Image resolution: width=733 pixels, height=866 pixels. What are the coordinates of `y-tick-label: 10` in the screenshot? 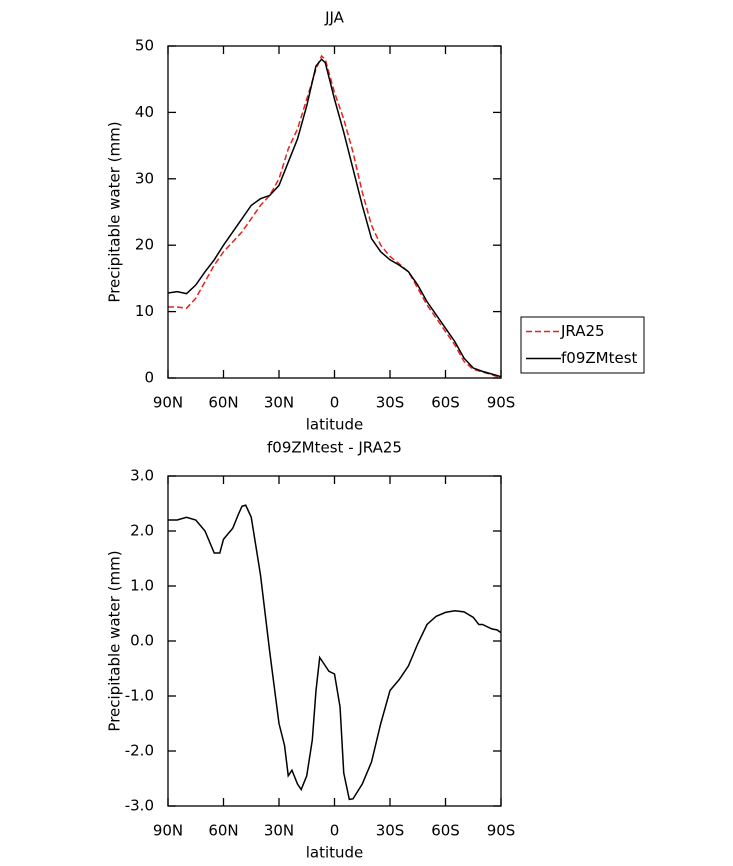 It's located at (144, 311).